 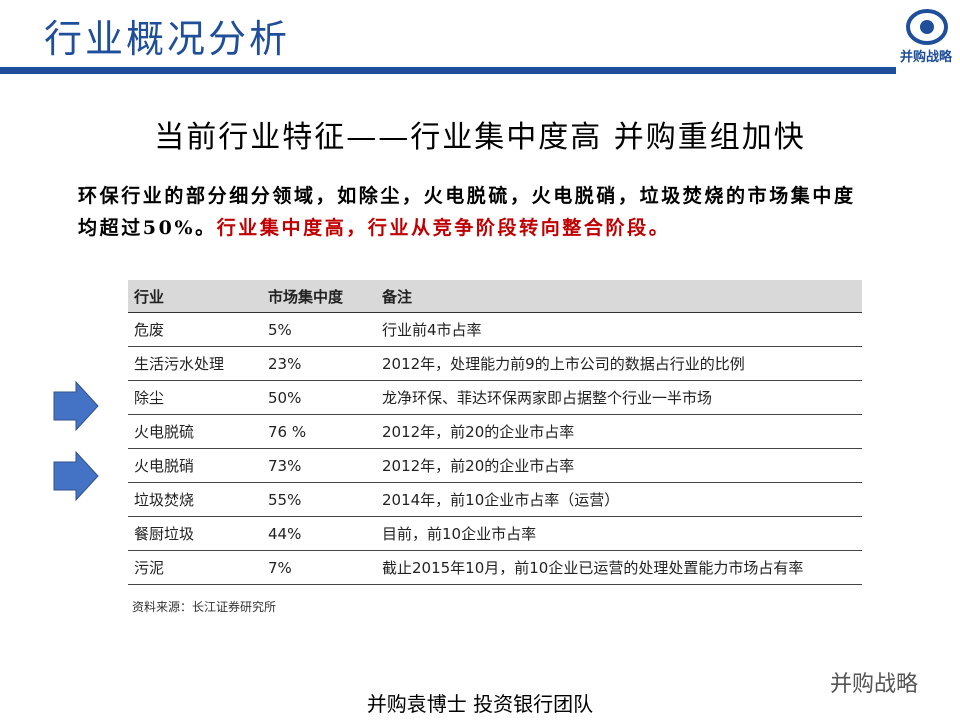 I want to click on header-cell: 备注, so click(x=619, y=296).